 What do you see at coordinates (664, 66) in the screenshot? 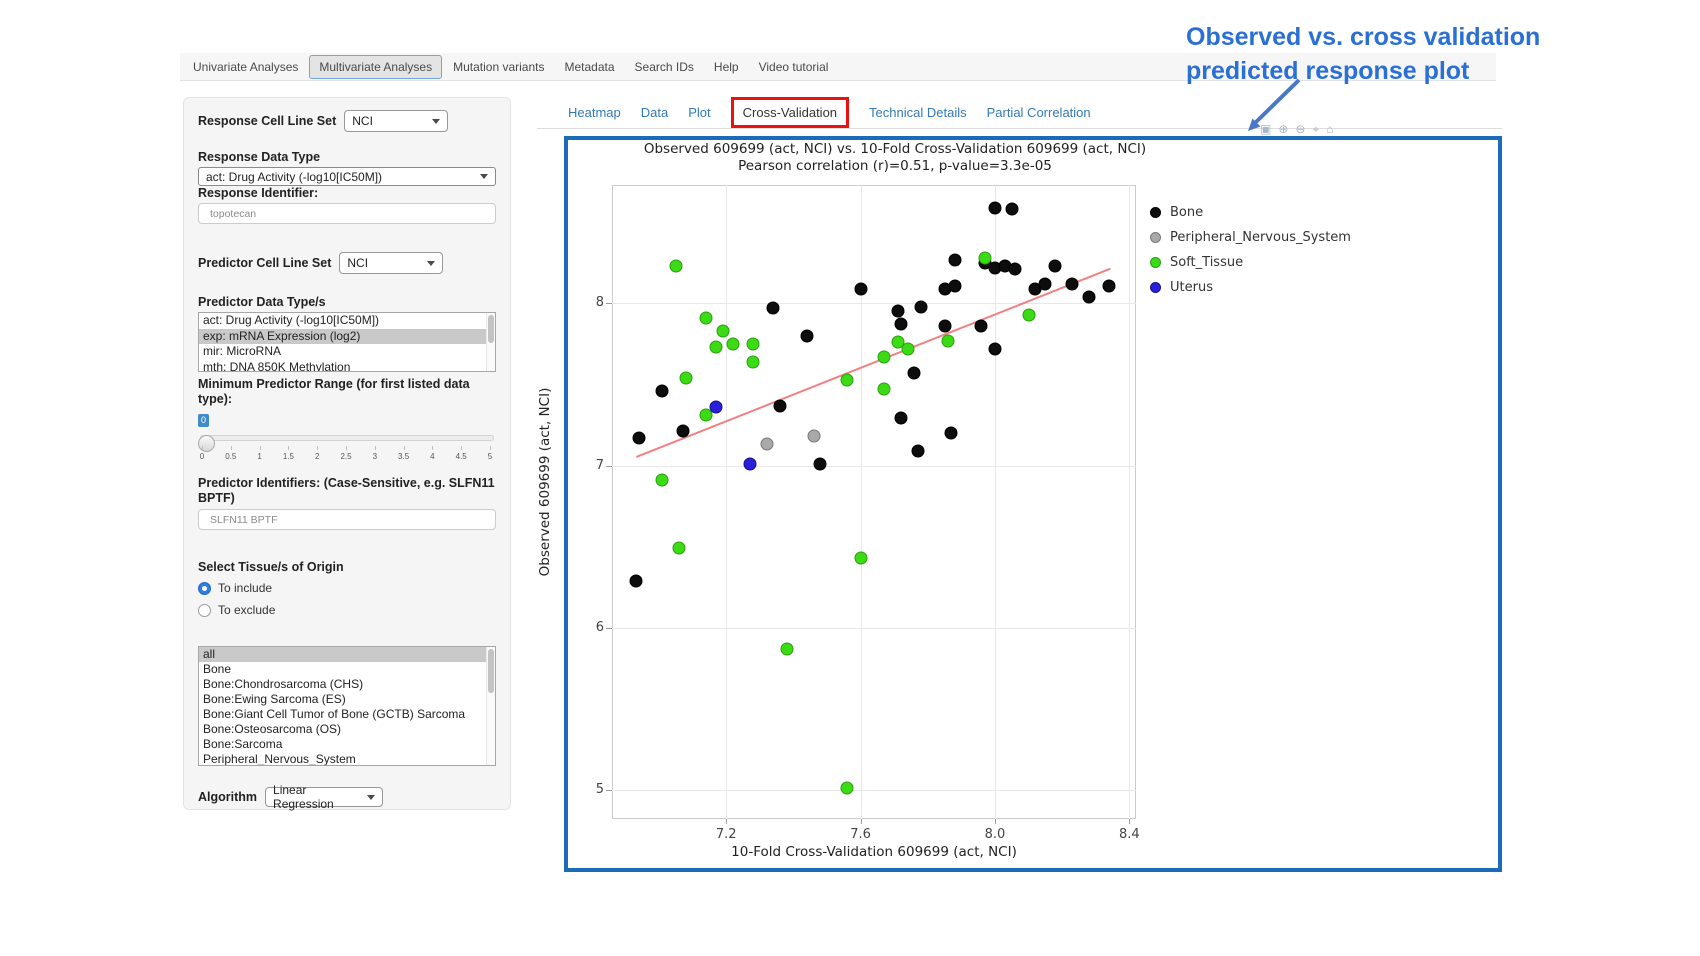
I see `nav-tab-search-ids: Search IDs` at bounding box center [664, 66].